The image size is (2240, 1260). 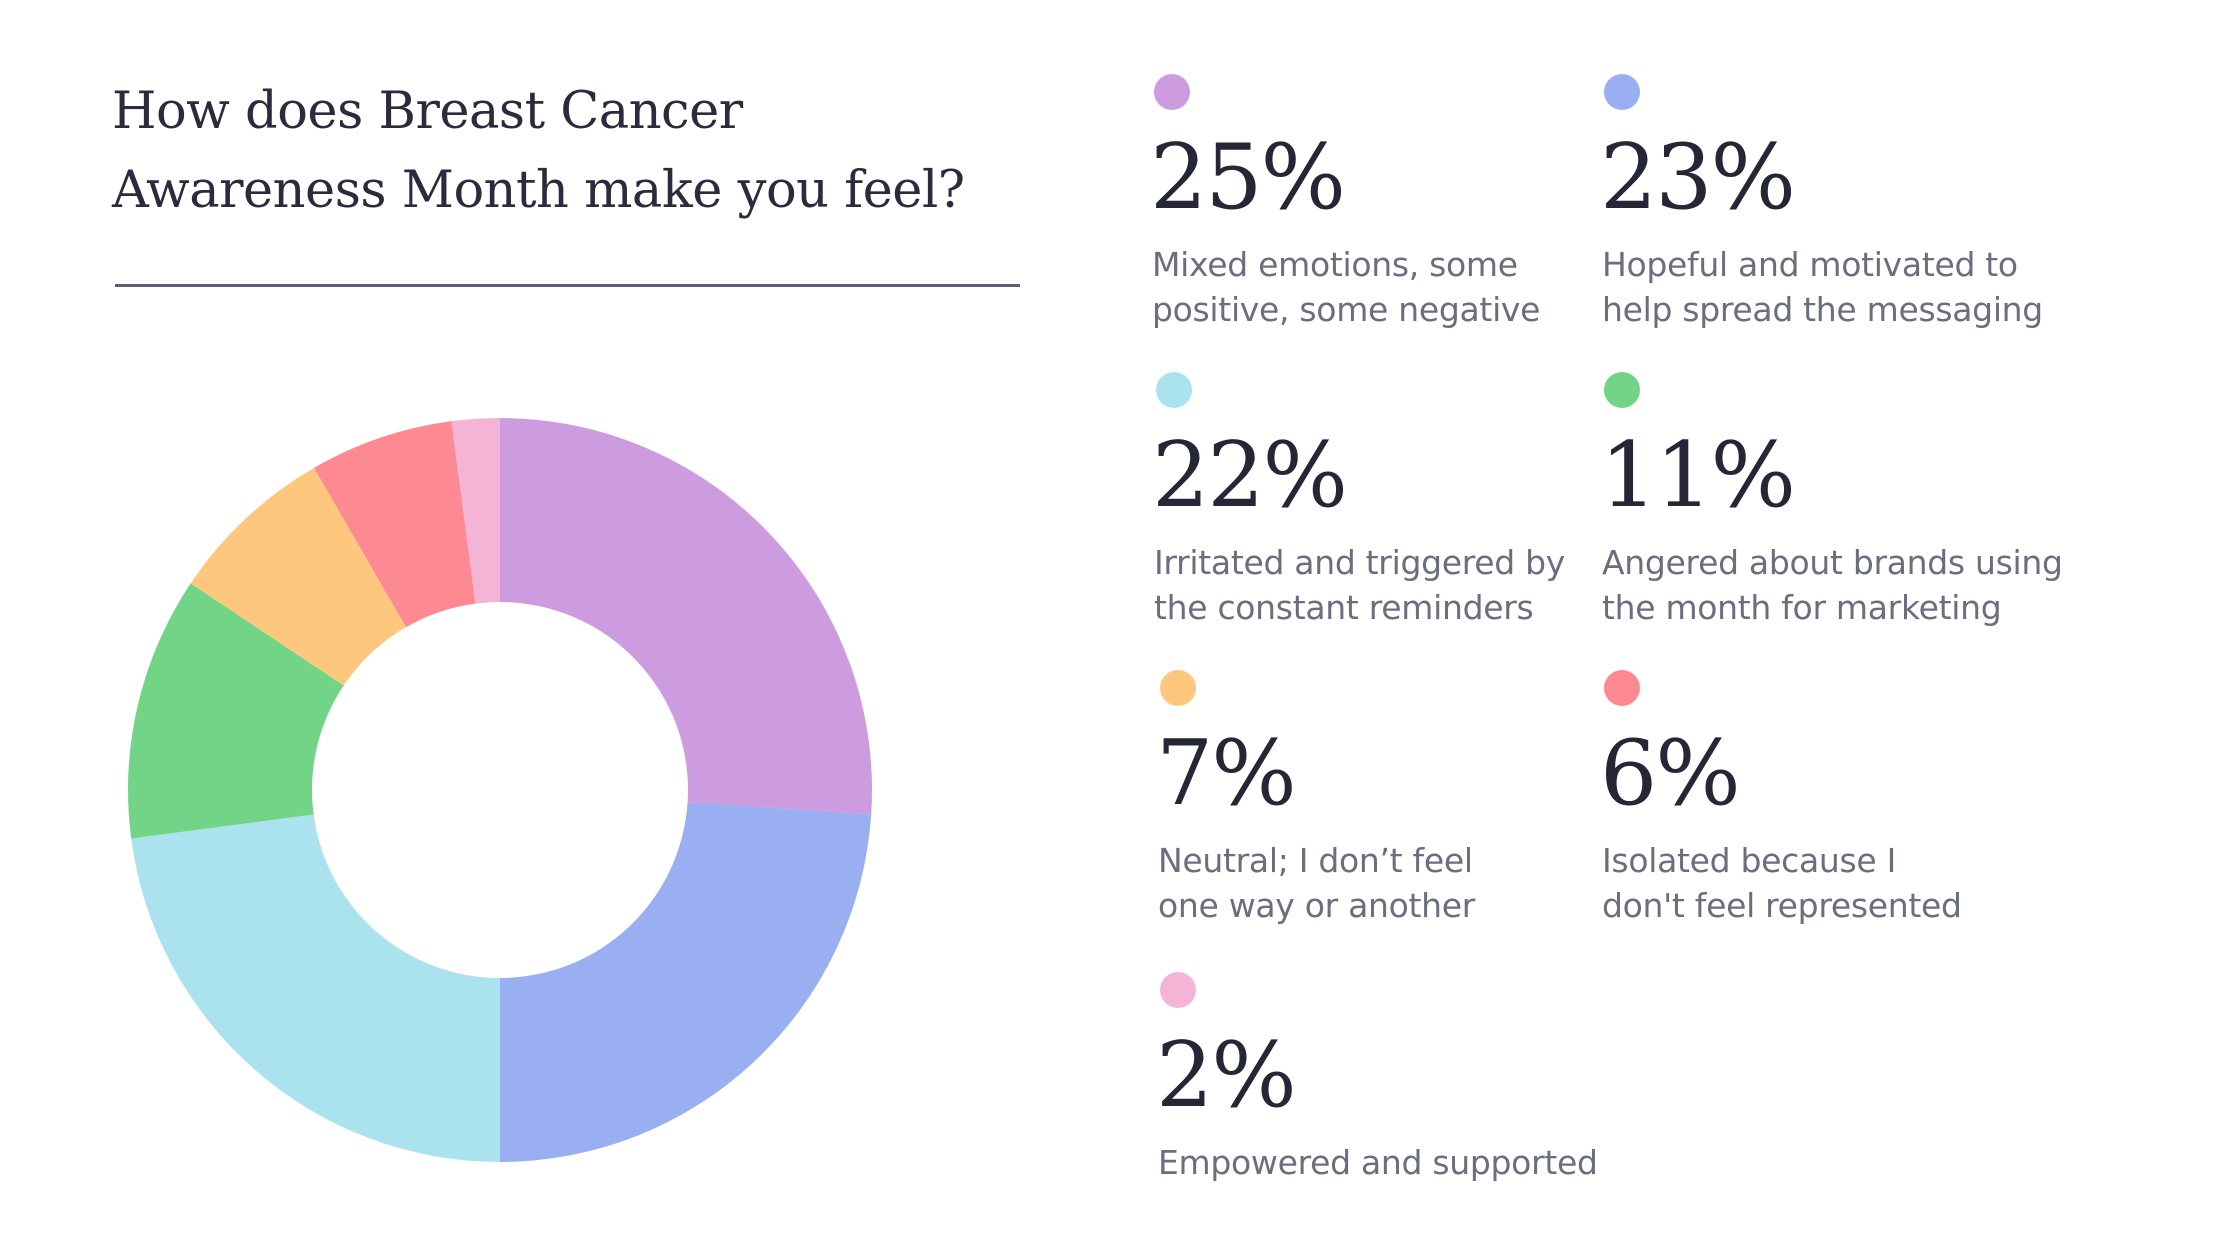 I want to click on legend-label-line: the constant reminders, so click(x=1344, y=607).